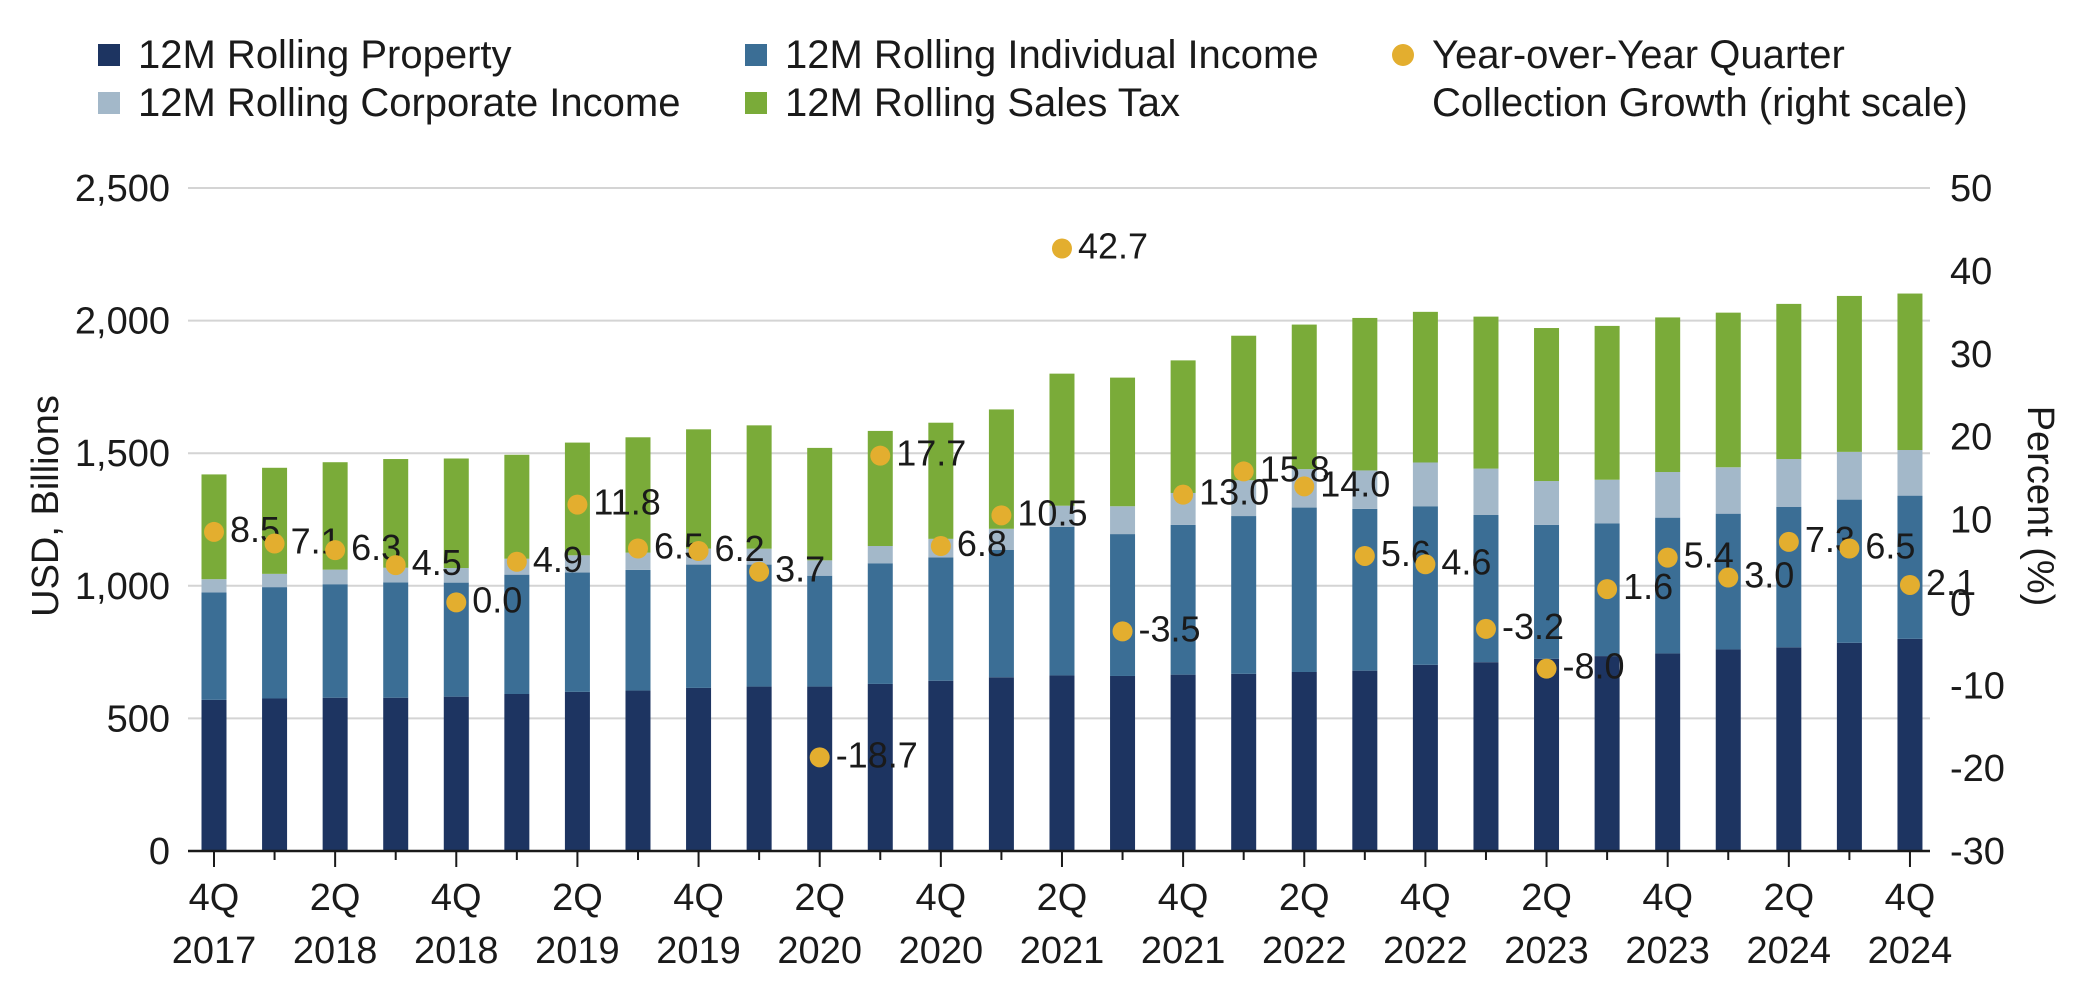 The width and height of the screenshot is (2084, 984). I want to click on growth-dot-label: 4.6, so click(1466, 561).